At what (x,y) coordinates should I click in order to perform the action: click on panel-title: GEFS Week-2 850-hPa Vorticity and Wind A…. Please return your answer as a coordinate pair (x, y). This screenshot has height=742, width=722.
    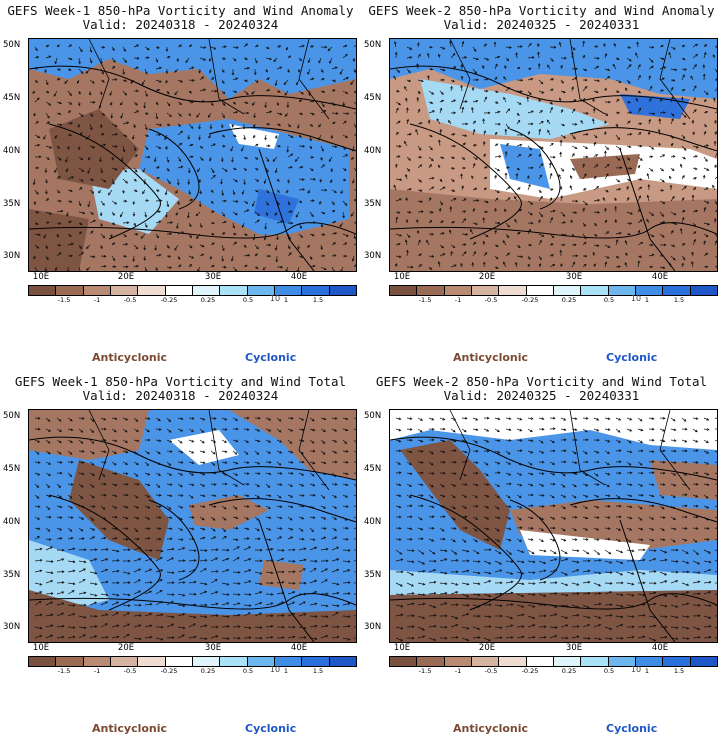
    Looking at the image, I should click on (541, 10).